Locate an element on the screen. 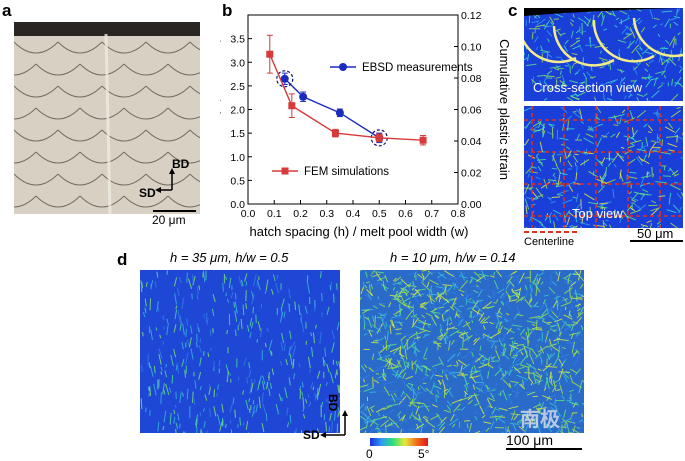 The image size is (685, 461). panel-c-scale-label: 50 μm is located at coordinates (655, 233).